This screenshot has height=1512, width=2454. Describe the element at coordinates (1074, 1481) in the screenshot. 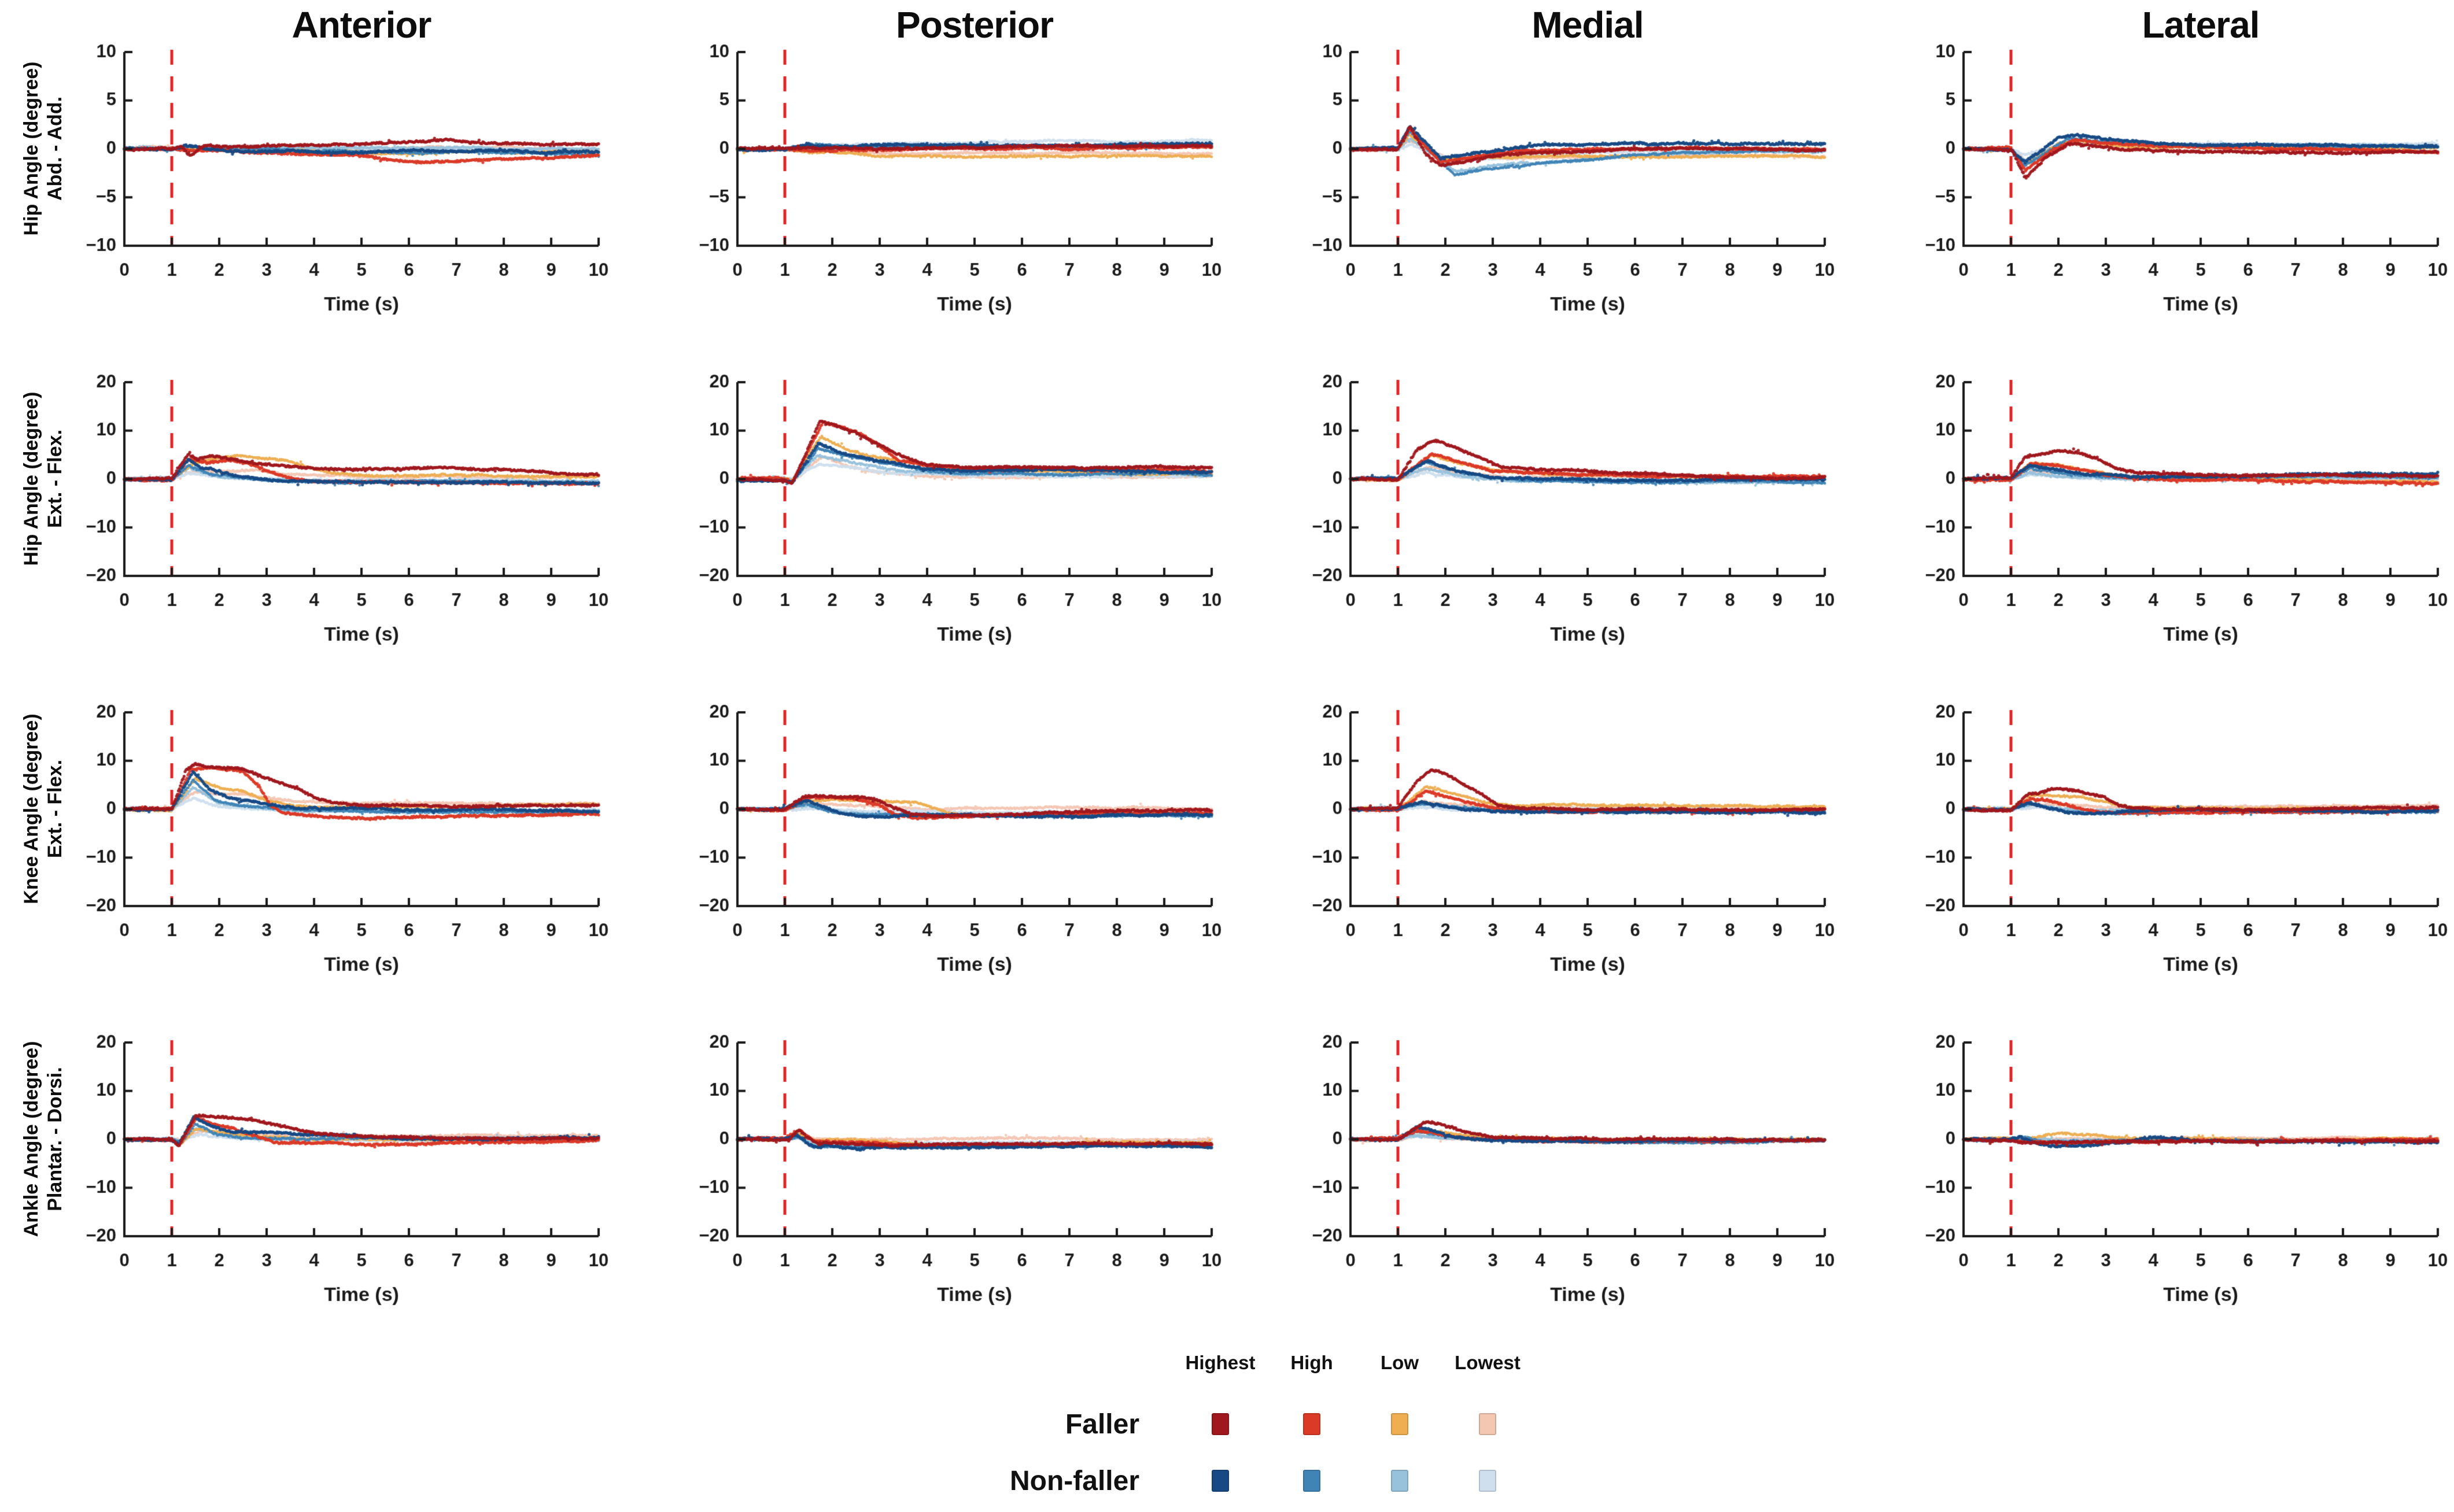

I see `legend-row-label-non-faller: Non-faller` at that location.